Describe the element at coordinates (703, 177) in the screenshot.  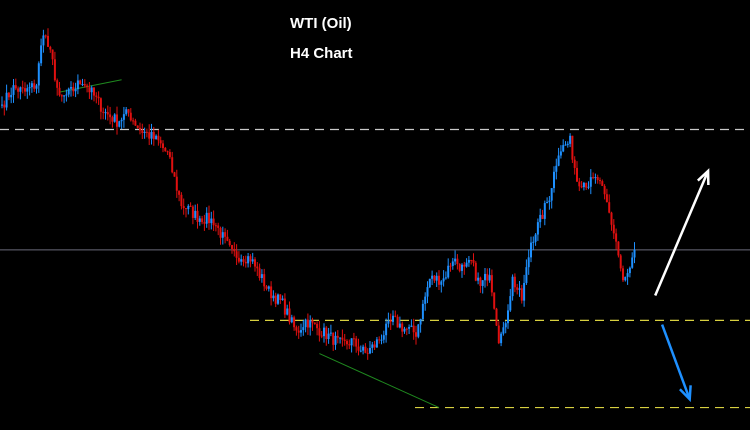
I see `bullish-arrow-head` at that location.